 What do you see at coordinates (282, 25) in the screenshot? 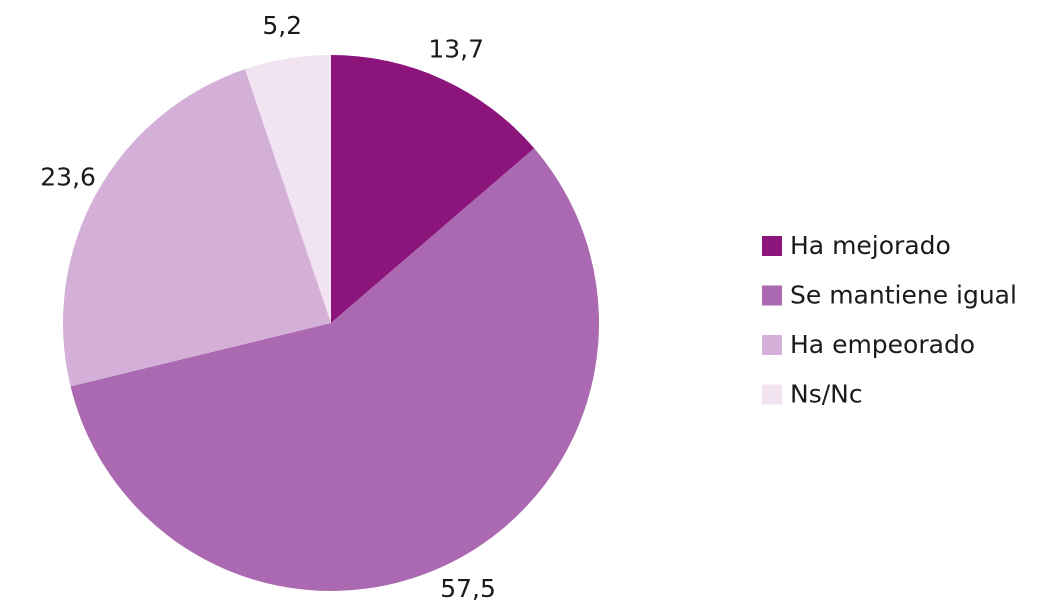
I see `data-label: 5,2` at bounding box center [282, 25].